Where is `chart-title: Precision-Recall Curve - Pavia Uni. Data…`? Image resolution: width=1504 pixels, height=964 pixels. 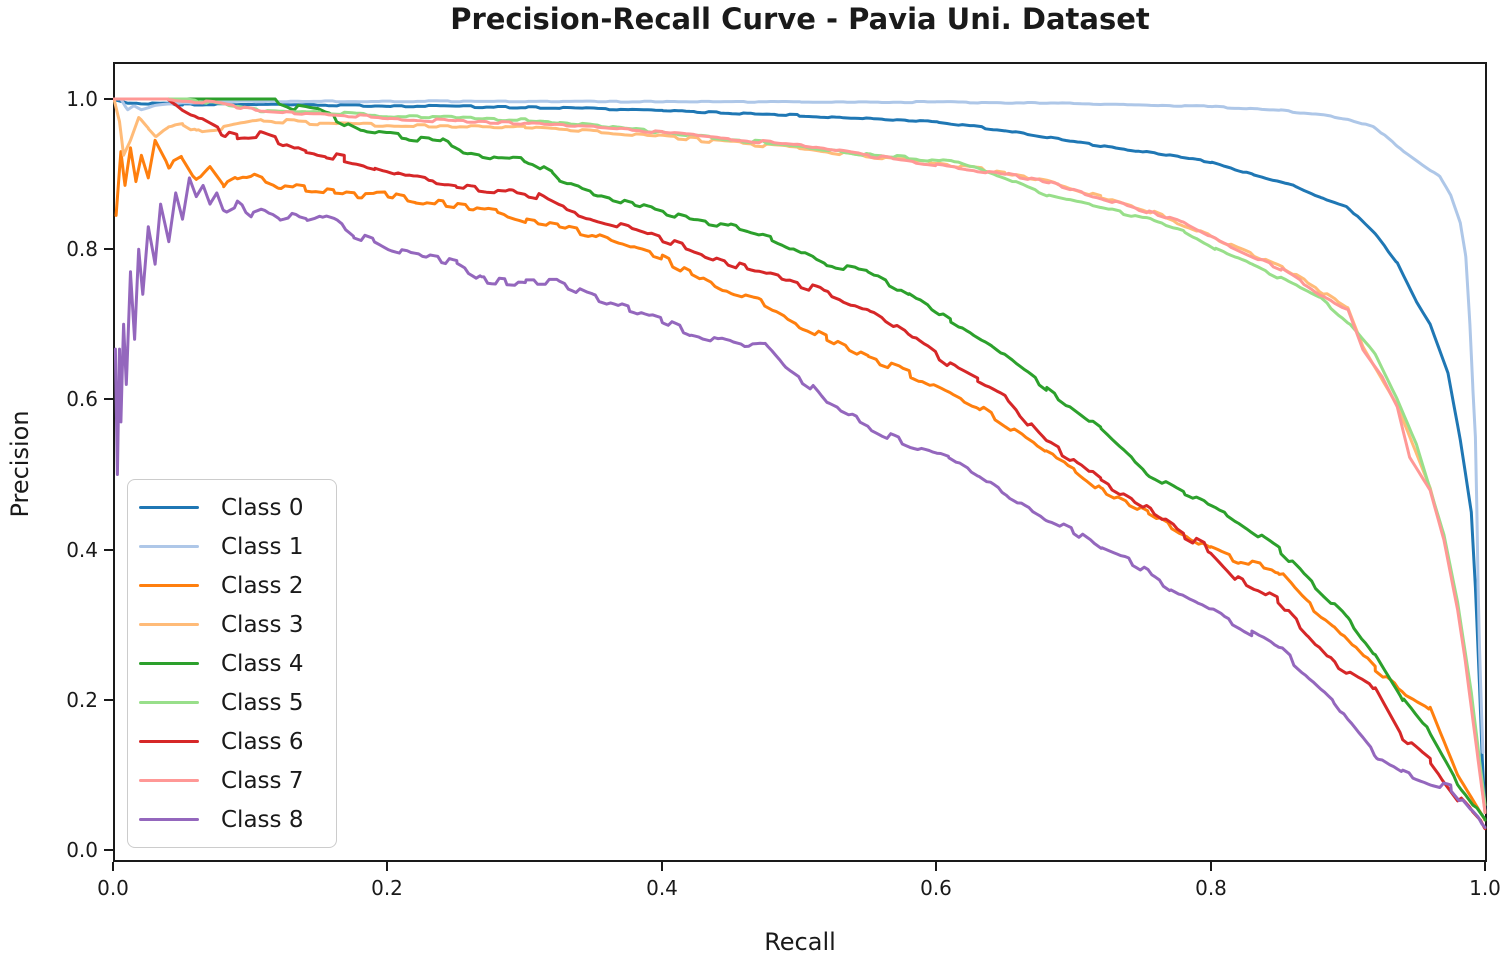 chart-title: Precision-Recall Curve - Pavia Uni. Data… is located at coordinates (800, 19).